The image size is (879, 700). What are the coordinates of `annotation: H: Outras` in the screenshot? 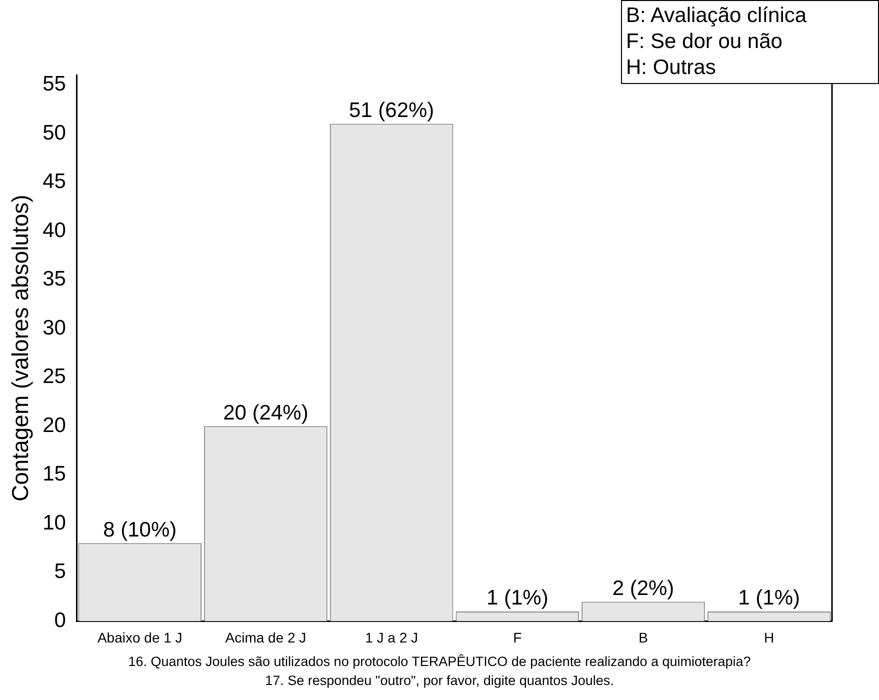 It's located at (671, 68).